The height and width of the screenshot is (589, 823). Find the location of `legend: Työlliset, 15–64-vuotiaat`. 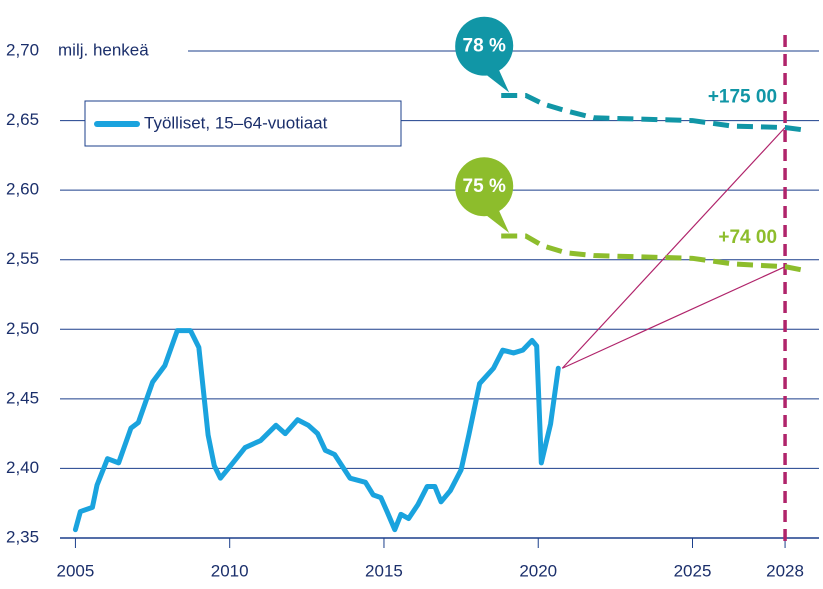

legend: Työlliset, 15–64-vuotiaat is located at coordinates (243, 123).